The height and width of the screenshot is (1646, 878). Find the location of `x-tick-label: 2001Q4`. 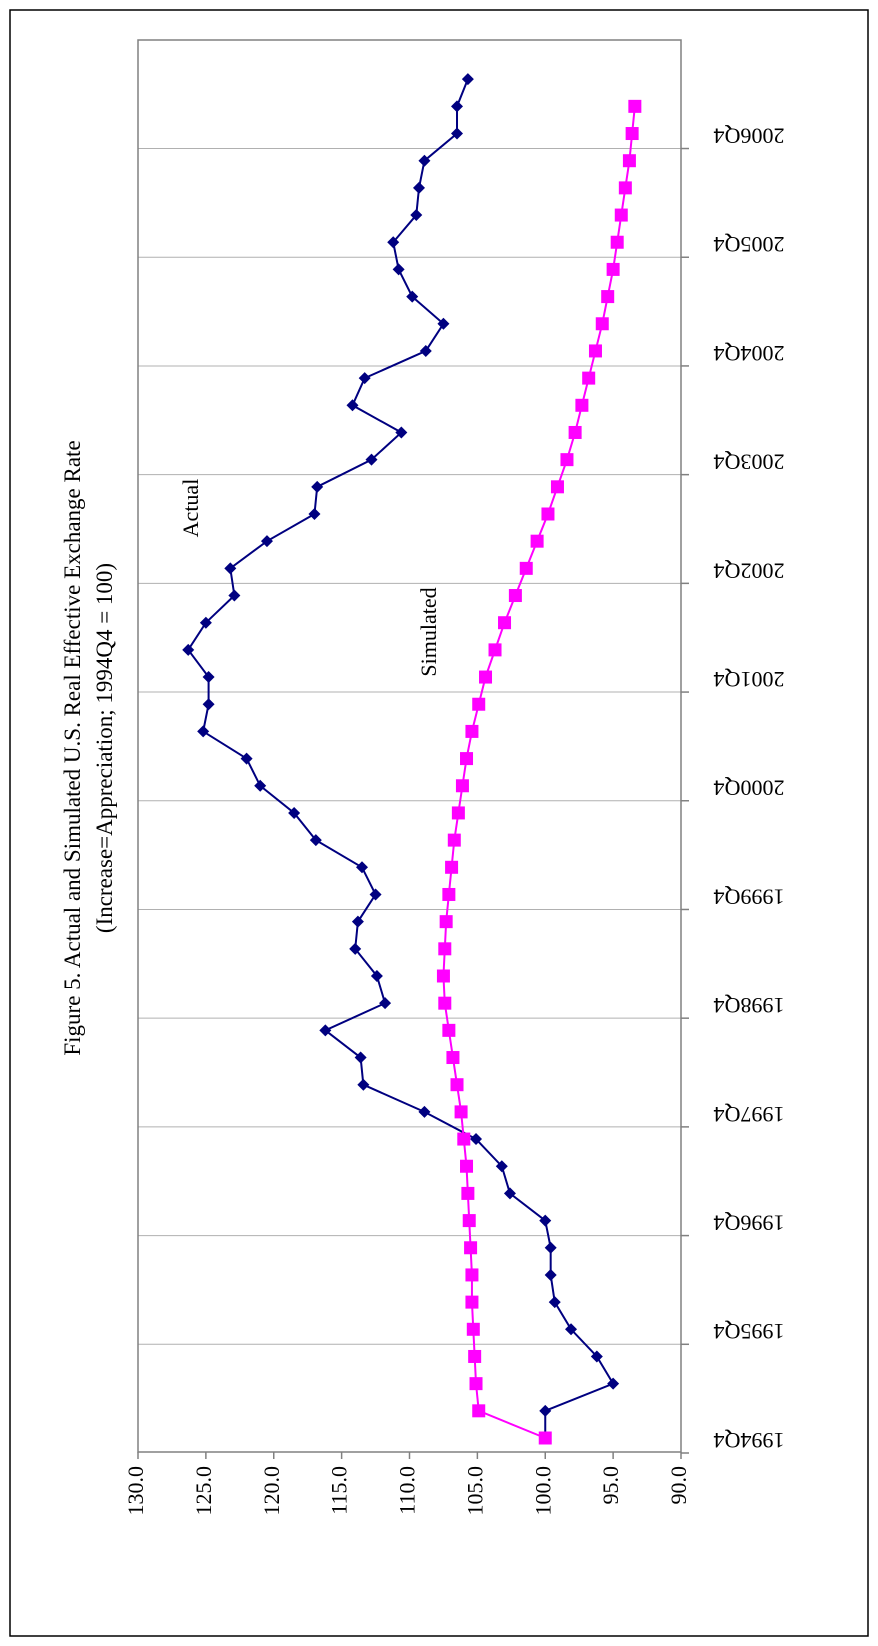

x-tick-label: 2001Q4 is located at coordinates (749, 679).